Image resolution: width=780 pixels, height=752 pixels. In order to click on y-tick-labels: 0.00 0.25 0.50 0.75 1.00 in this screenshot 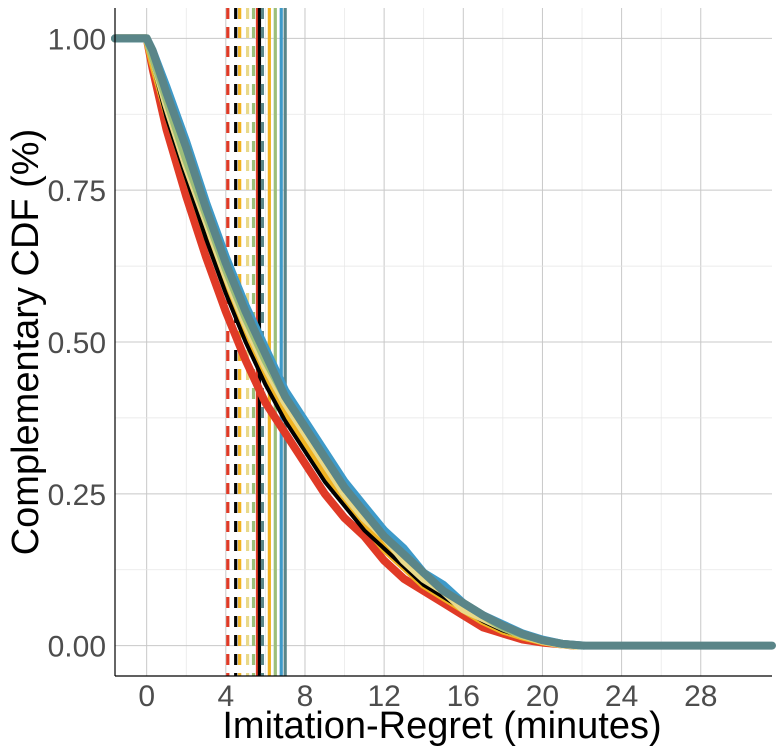, I will do `click(77, 343)`.